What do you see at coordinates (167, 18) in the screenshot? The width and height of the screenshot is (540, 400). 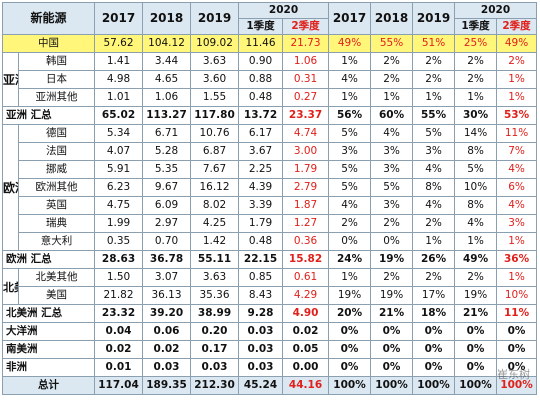 I see `header-year-2018: 2018` at bounding box center [167, 18].